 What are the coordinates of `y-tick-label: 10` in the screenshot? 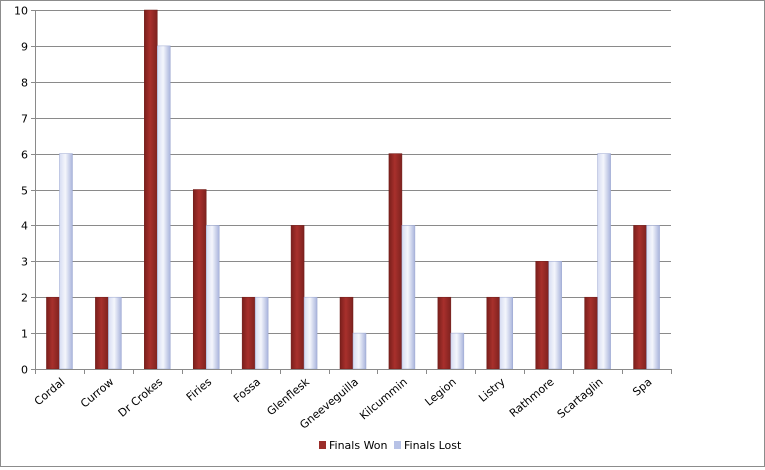 It's located at (21, 11).